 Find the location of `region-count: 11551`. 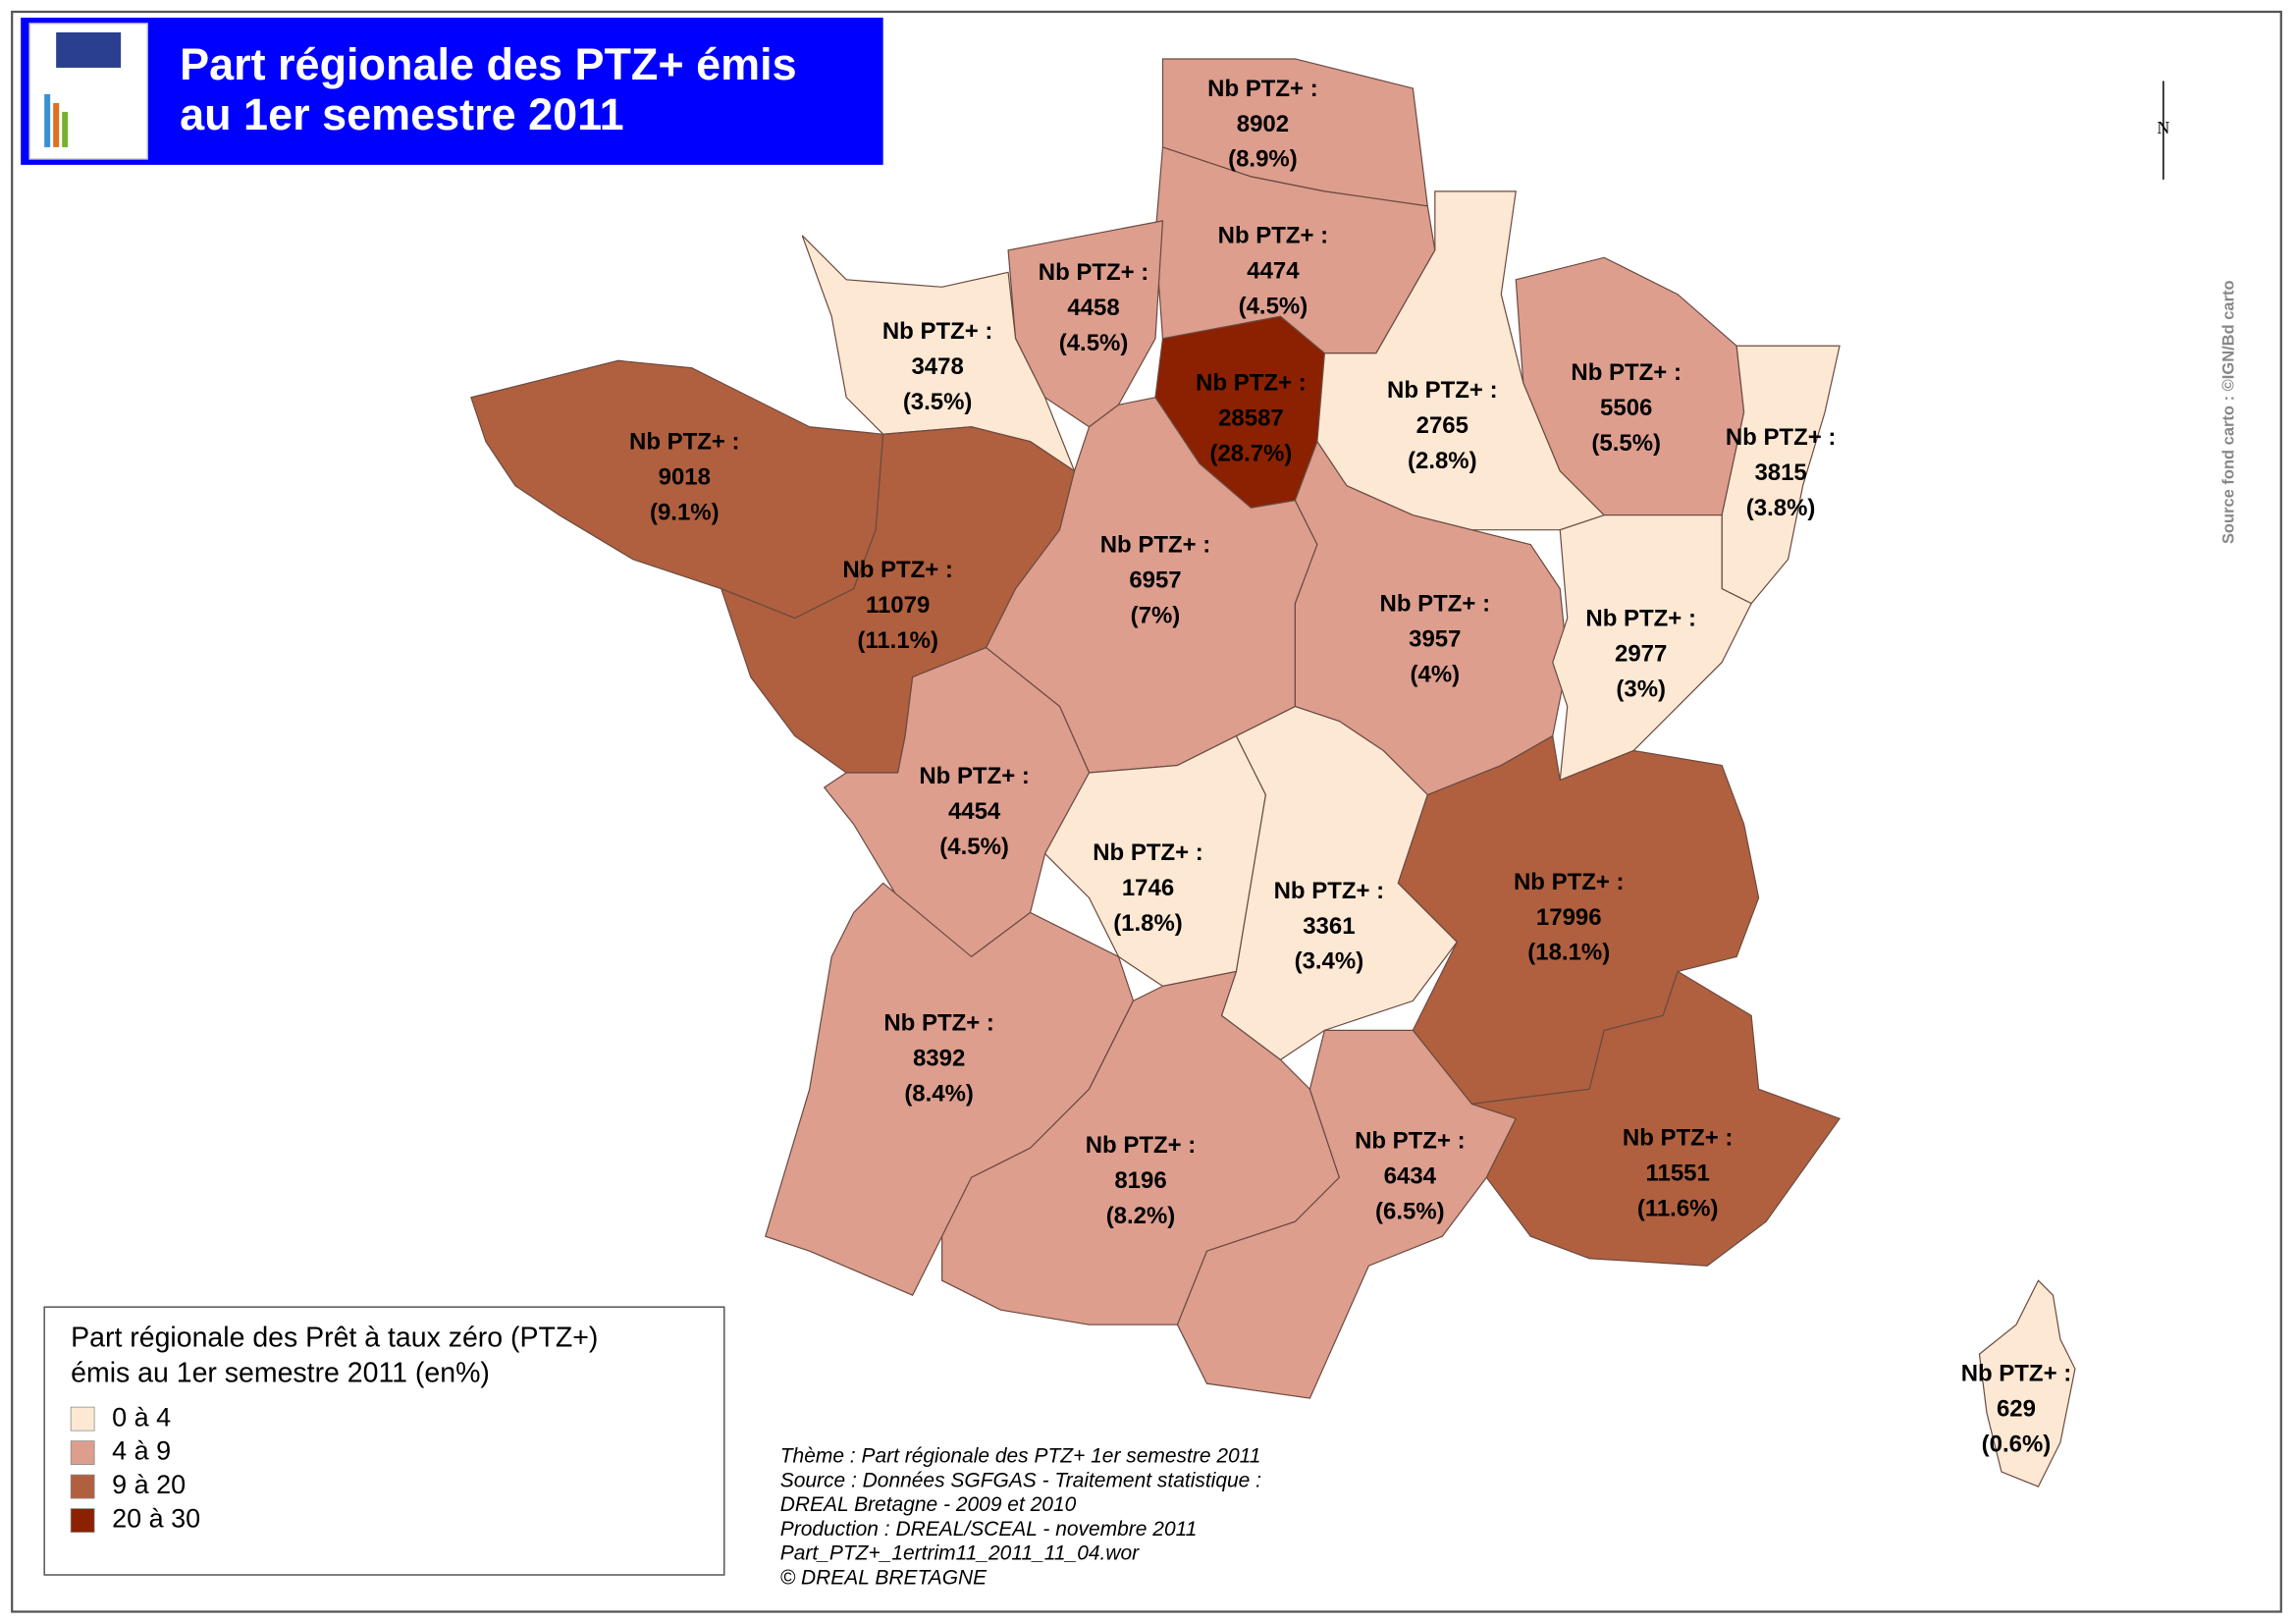

region-count: 11551 is located at coordinates (1678, 1174).